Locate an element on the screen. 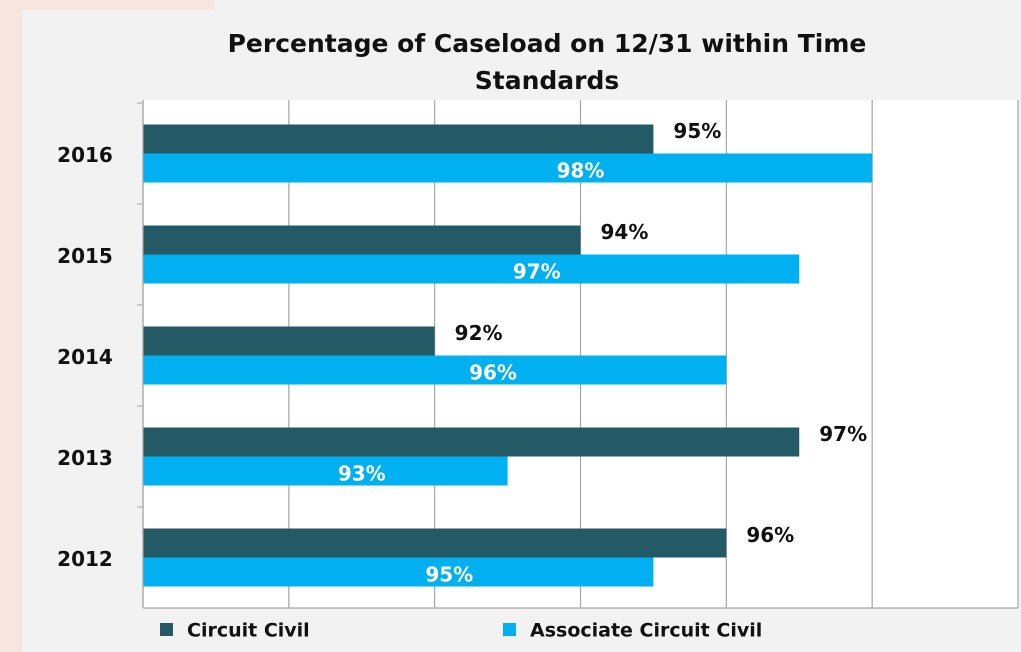  y-tick-label: 2013 is located at coordinates (85, 458).